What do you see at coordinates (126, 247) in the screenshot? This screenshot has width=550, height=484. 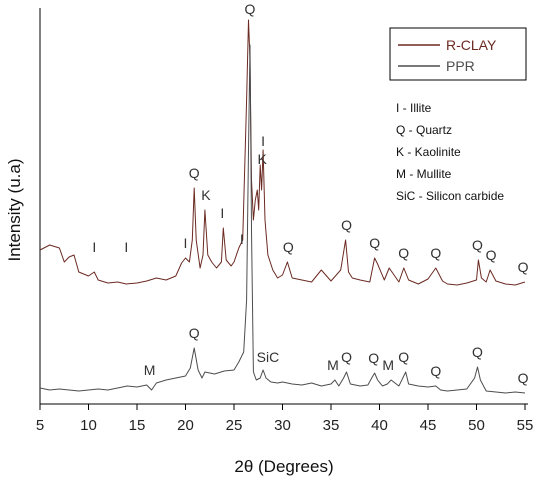 I see `annotation-r-clay-i-1: I` at bounding box center [126, 247].